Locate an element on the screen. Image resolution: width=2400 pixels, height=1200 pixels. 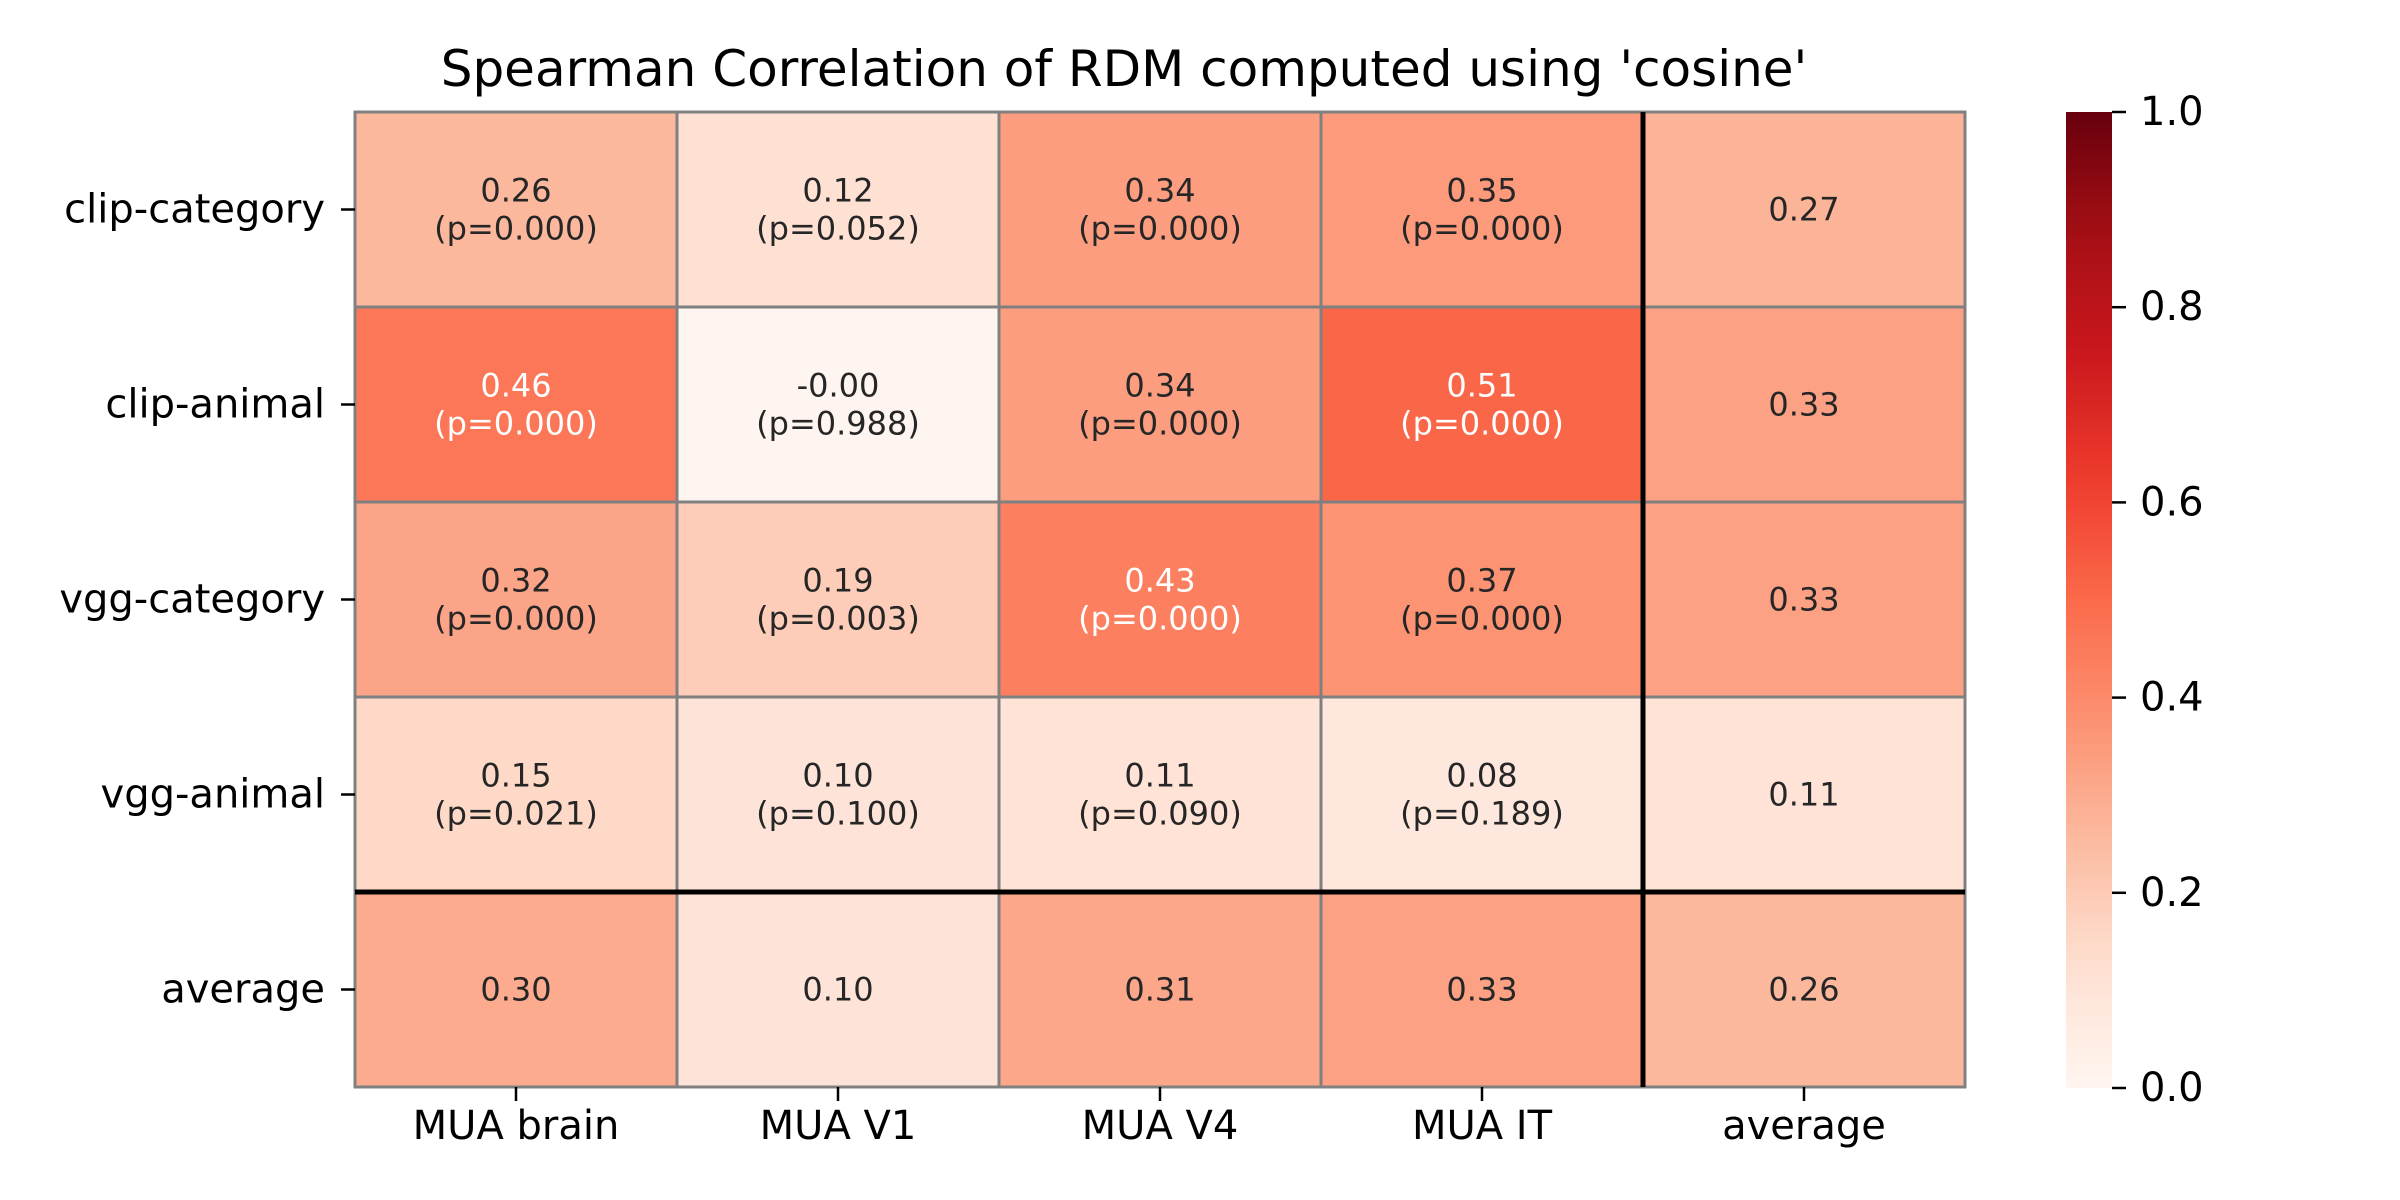
colorbar-tick-label: 0.6 is located at coordinates (2172, 502).